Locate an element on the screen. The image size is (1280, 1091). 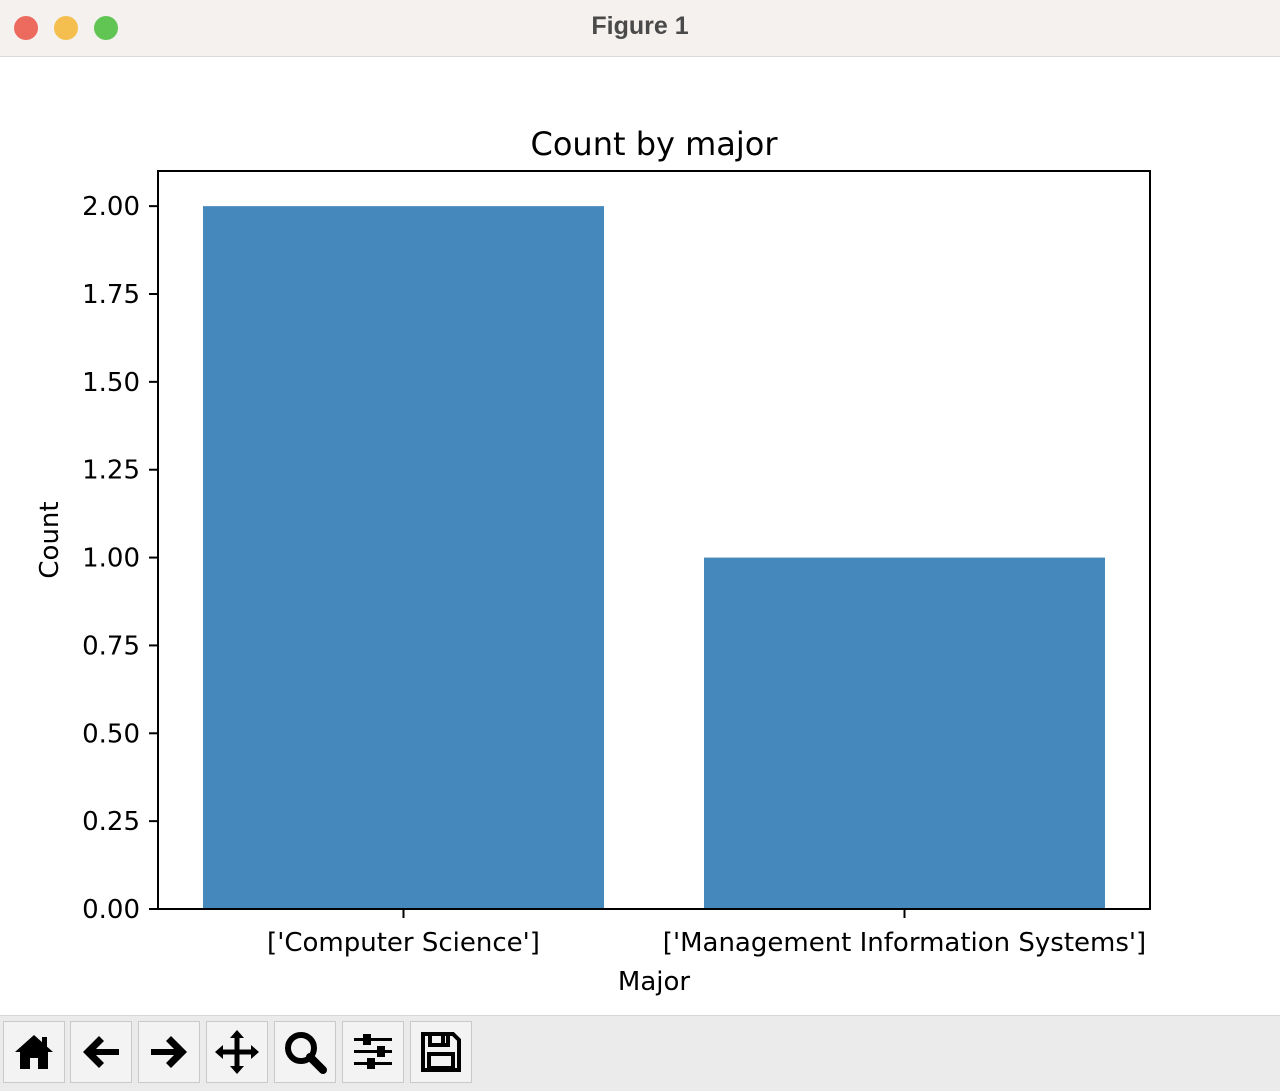
y-tick-label: 1.50 is located at coordinates (111, 383).